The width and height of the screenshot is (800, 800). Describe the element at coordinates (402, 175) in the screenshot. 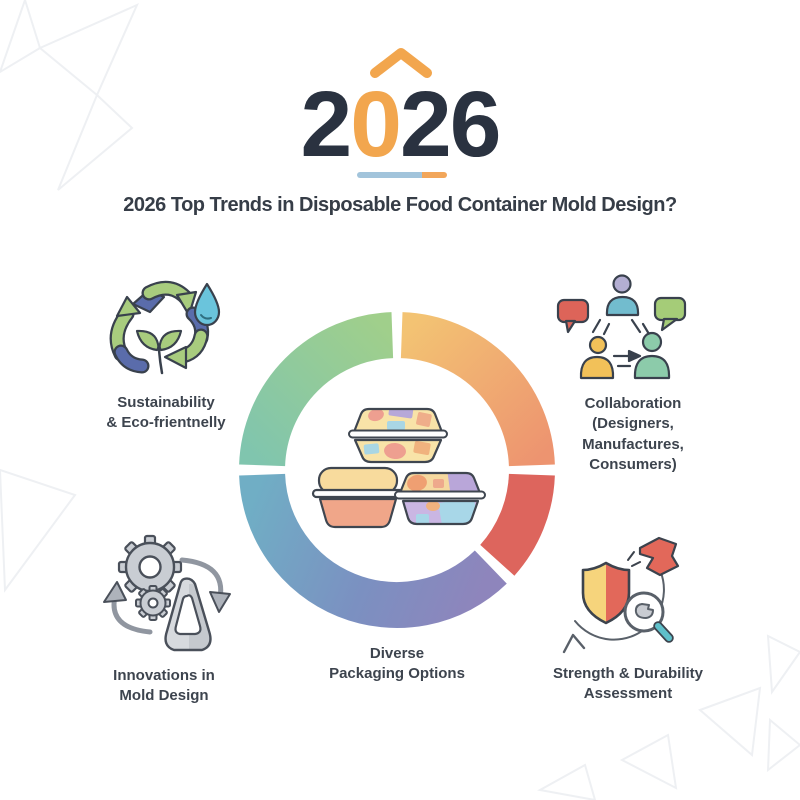

I see `title-underline` at that location.